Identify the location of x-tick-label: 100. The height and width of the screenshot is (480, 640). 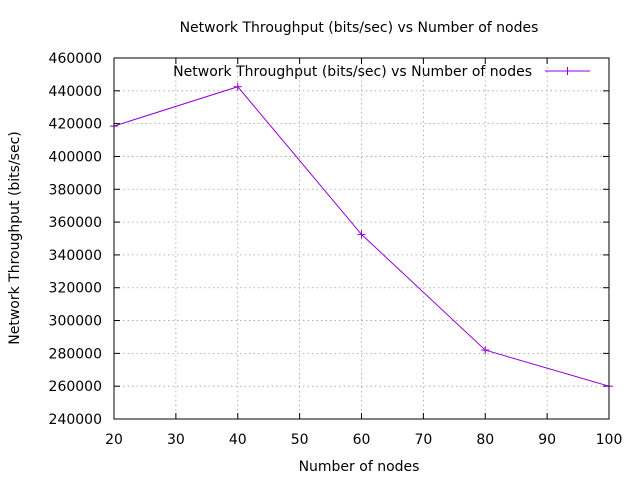
(609, 440).